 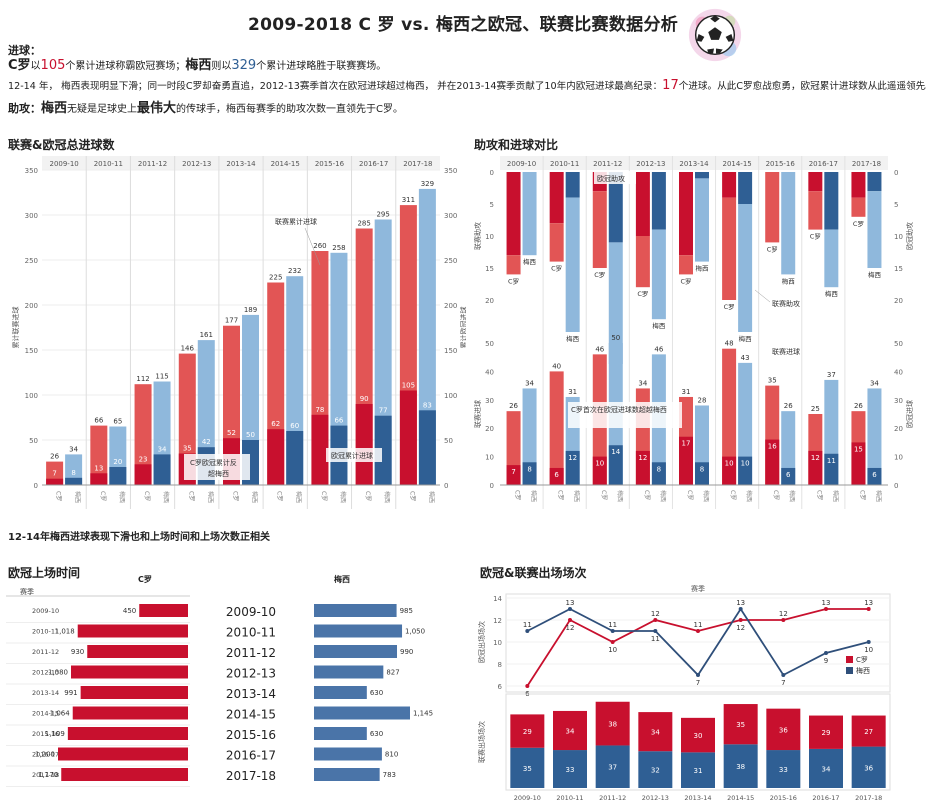 What do you see at coordinates (858, 449) in the screenshot?
I see `cr-ucl-goal-label: 15` at bounding box center [858, 449].